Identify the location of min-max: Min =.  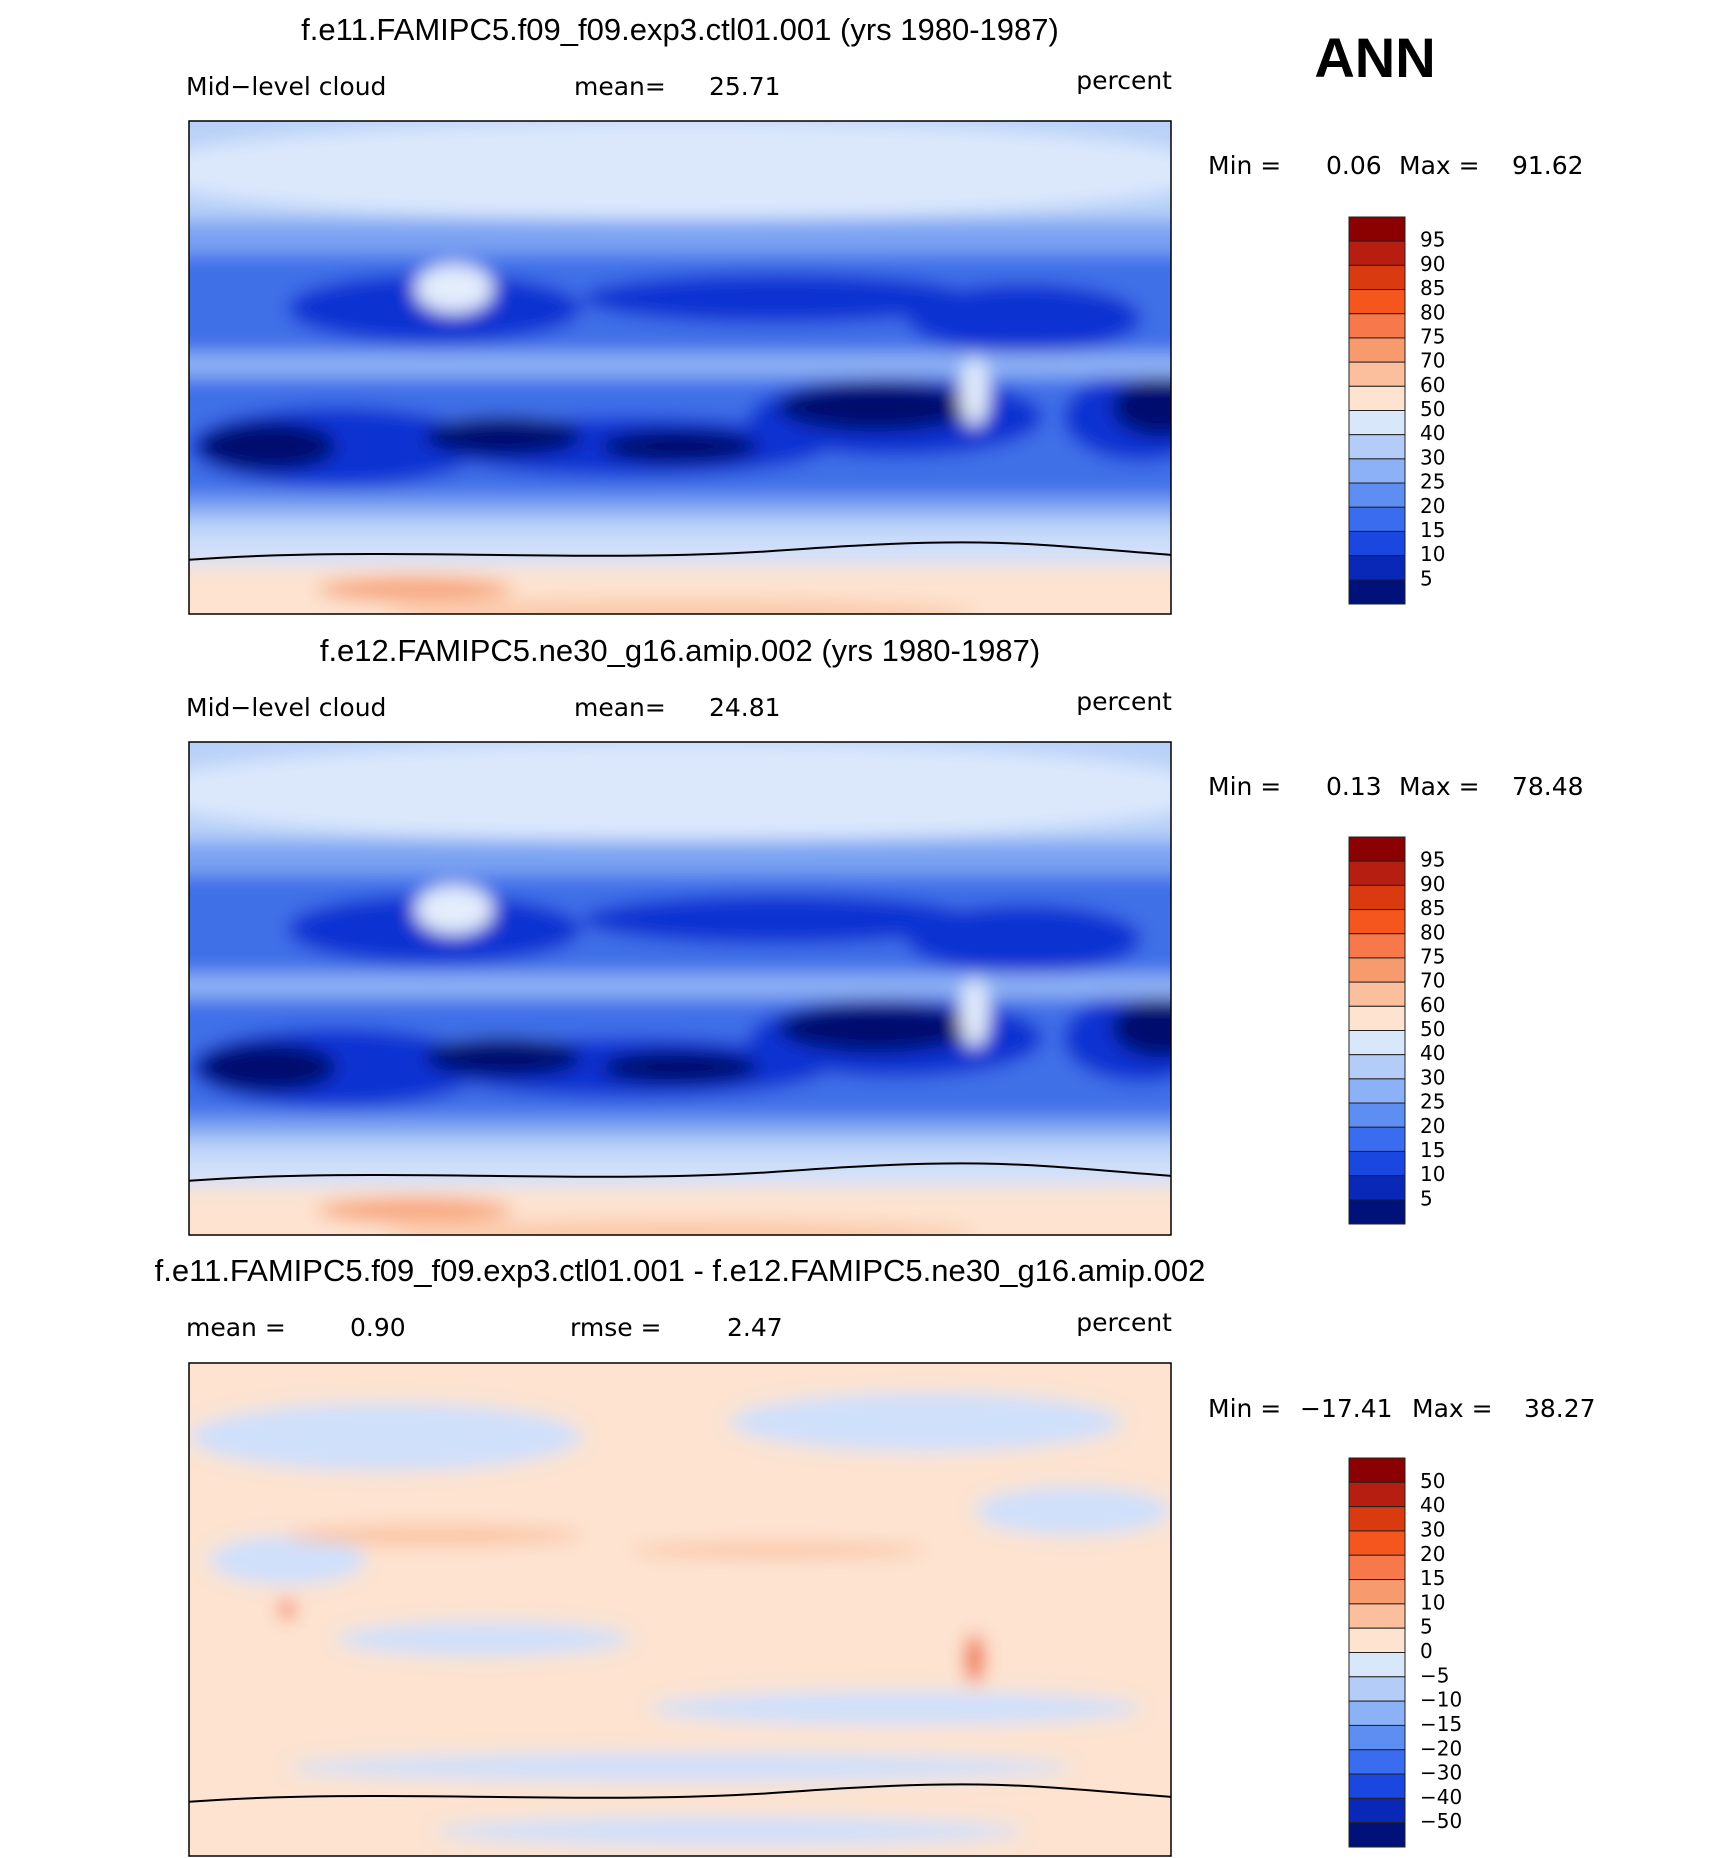
(1244, 786).